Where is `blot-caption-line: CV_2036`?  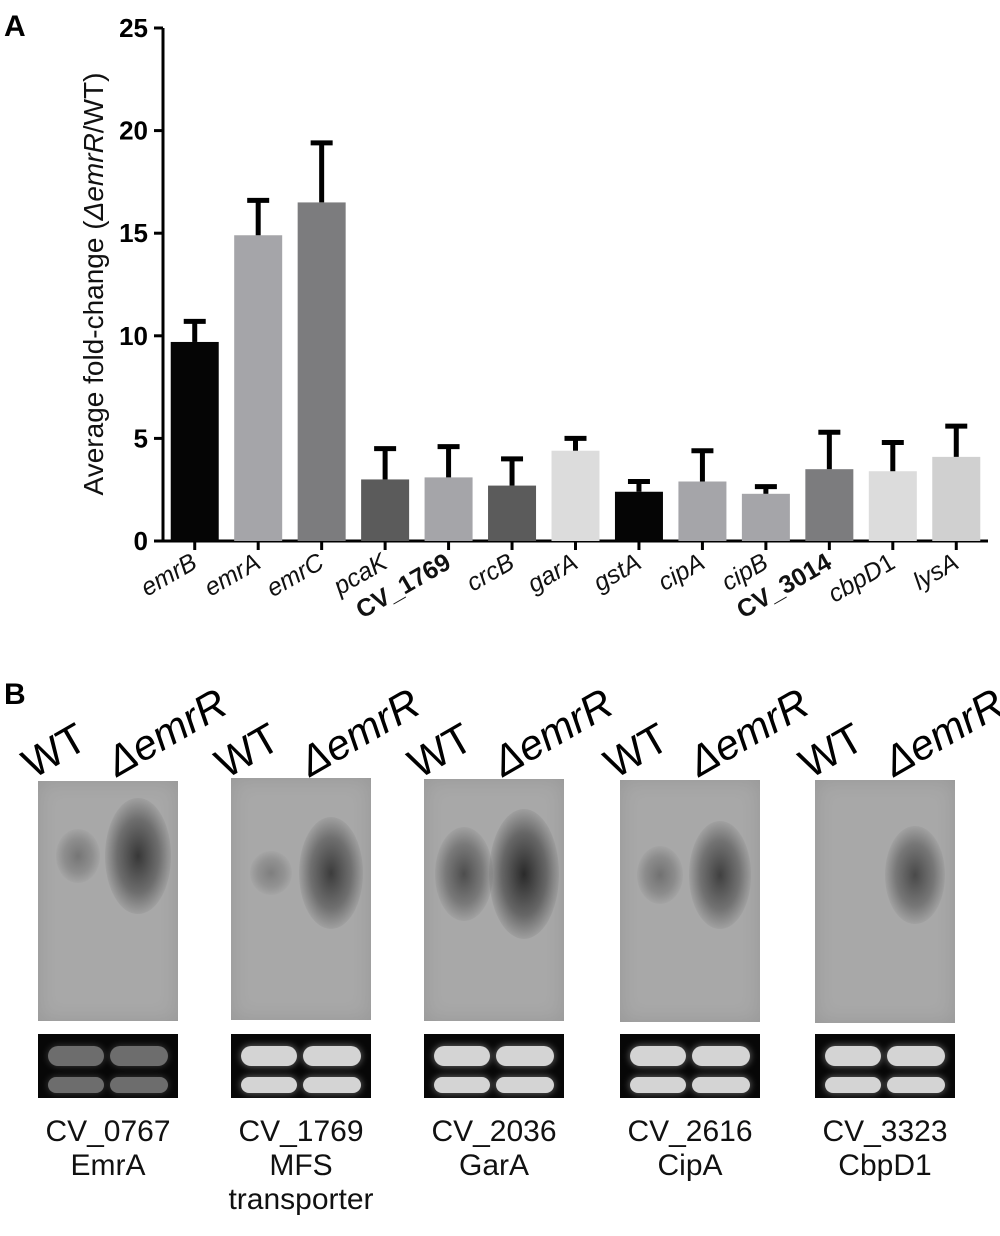
blot-caption-line: CV_2036 is located at coordinates (494, 1131).